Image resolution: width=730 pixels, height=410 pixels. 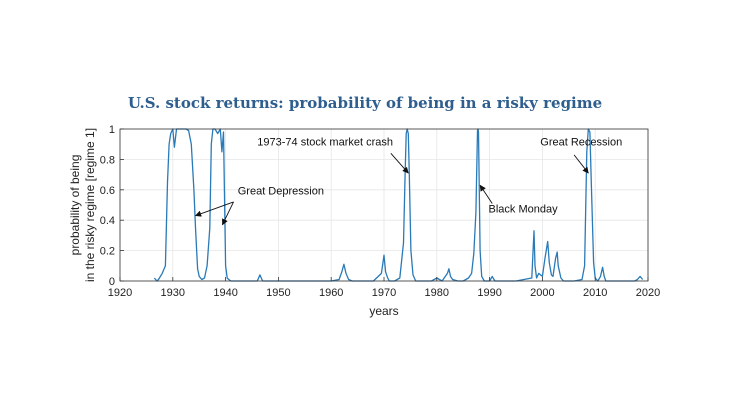 I want to click on y-axis-label-line-2: in the risky regime [regime 1], so click(x=90, y=205).